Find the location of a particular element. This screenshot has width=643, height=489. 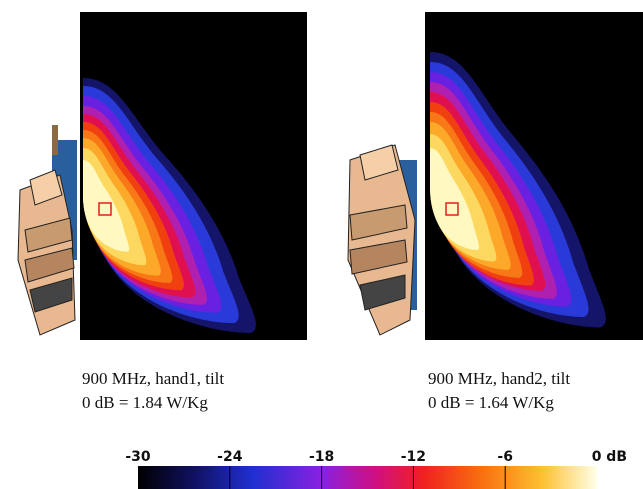

tick-label: -6 is located at coordinates (505, 457).